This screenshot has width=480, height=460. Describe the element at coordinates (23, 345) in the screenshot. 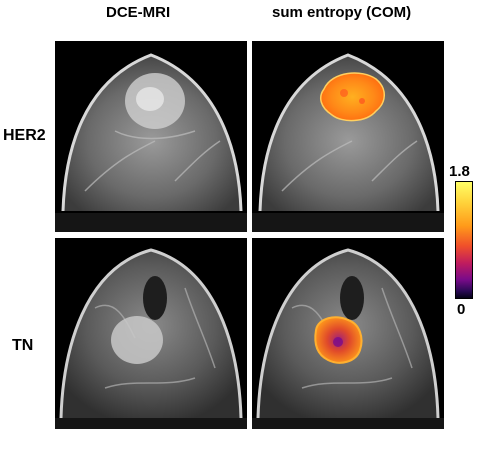

I see `row-label-tn: TN` at that location.